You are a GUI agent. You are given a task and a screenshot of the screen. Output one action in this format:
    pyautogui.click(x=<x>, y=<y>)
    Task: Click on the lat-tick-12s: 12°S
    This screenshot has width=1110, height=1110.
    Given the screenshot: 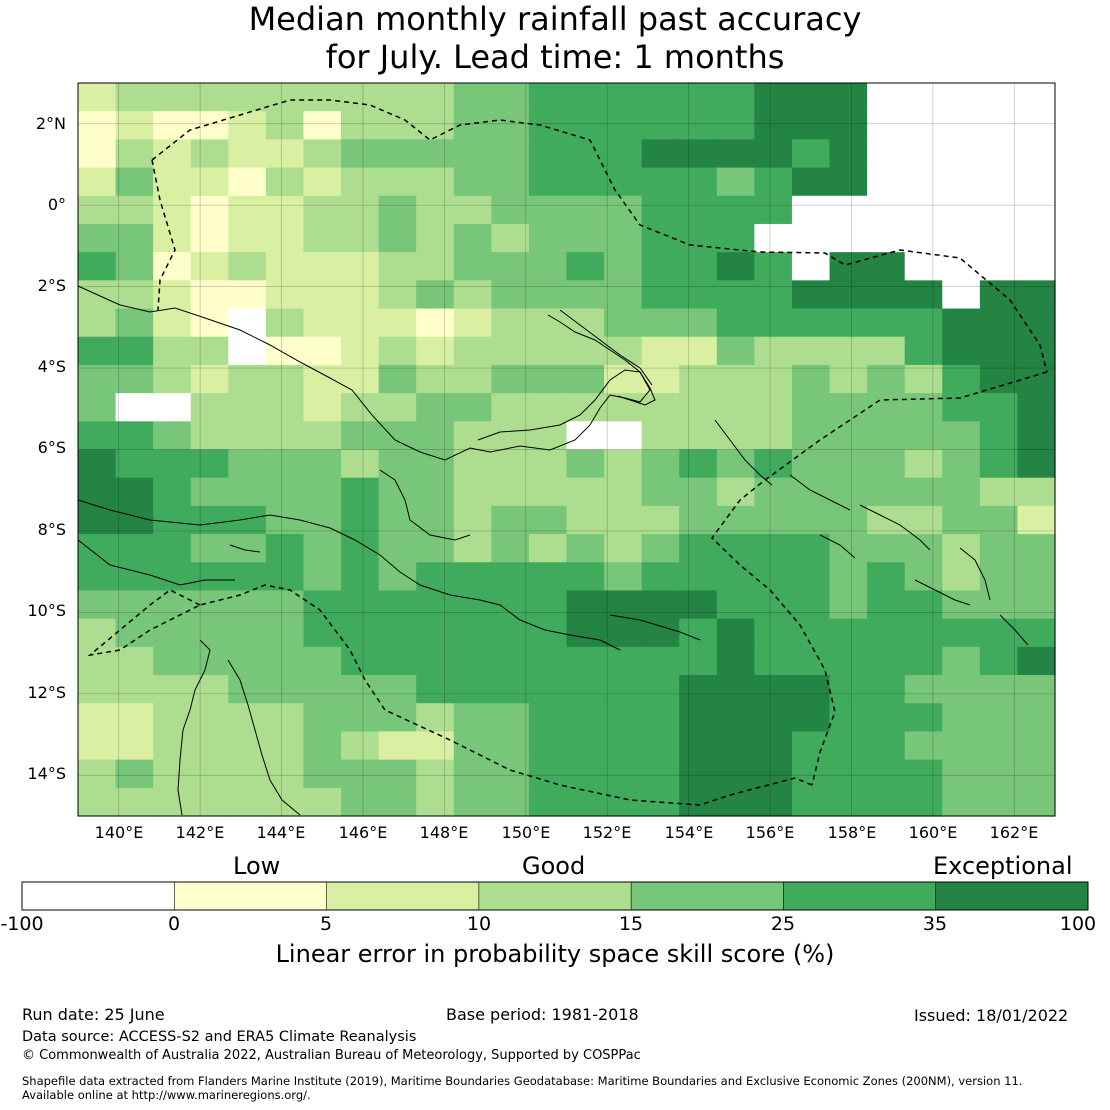 What is the action you would take?
    pyautogui.click(x=46, y=692)
    